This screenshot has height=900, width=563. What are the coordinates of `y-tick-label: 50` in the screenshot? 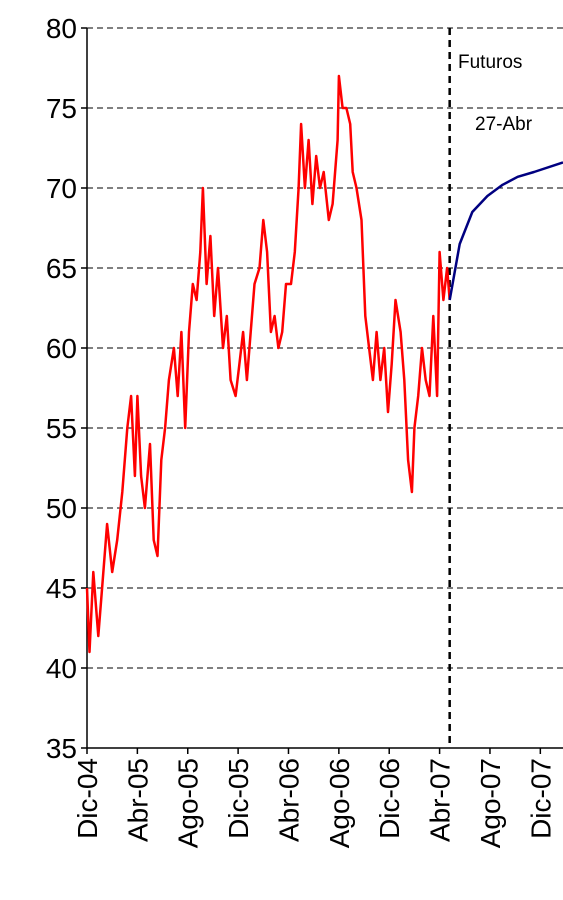 It's located at (61, 508).